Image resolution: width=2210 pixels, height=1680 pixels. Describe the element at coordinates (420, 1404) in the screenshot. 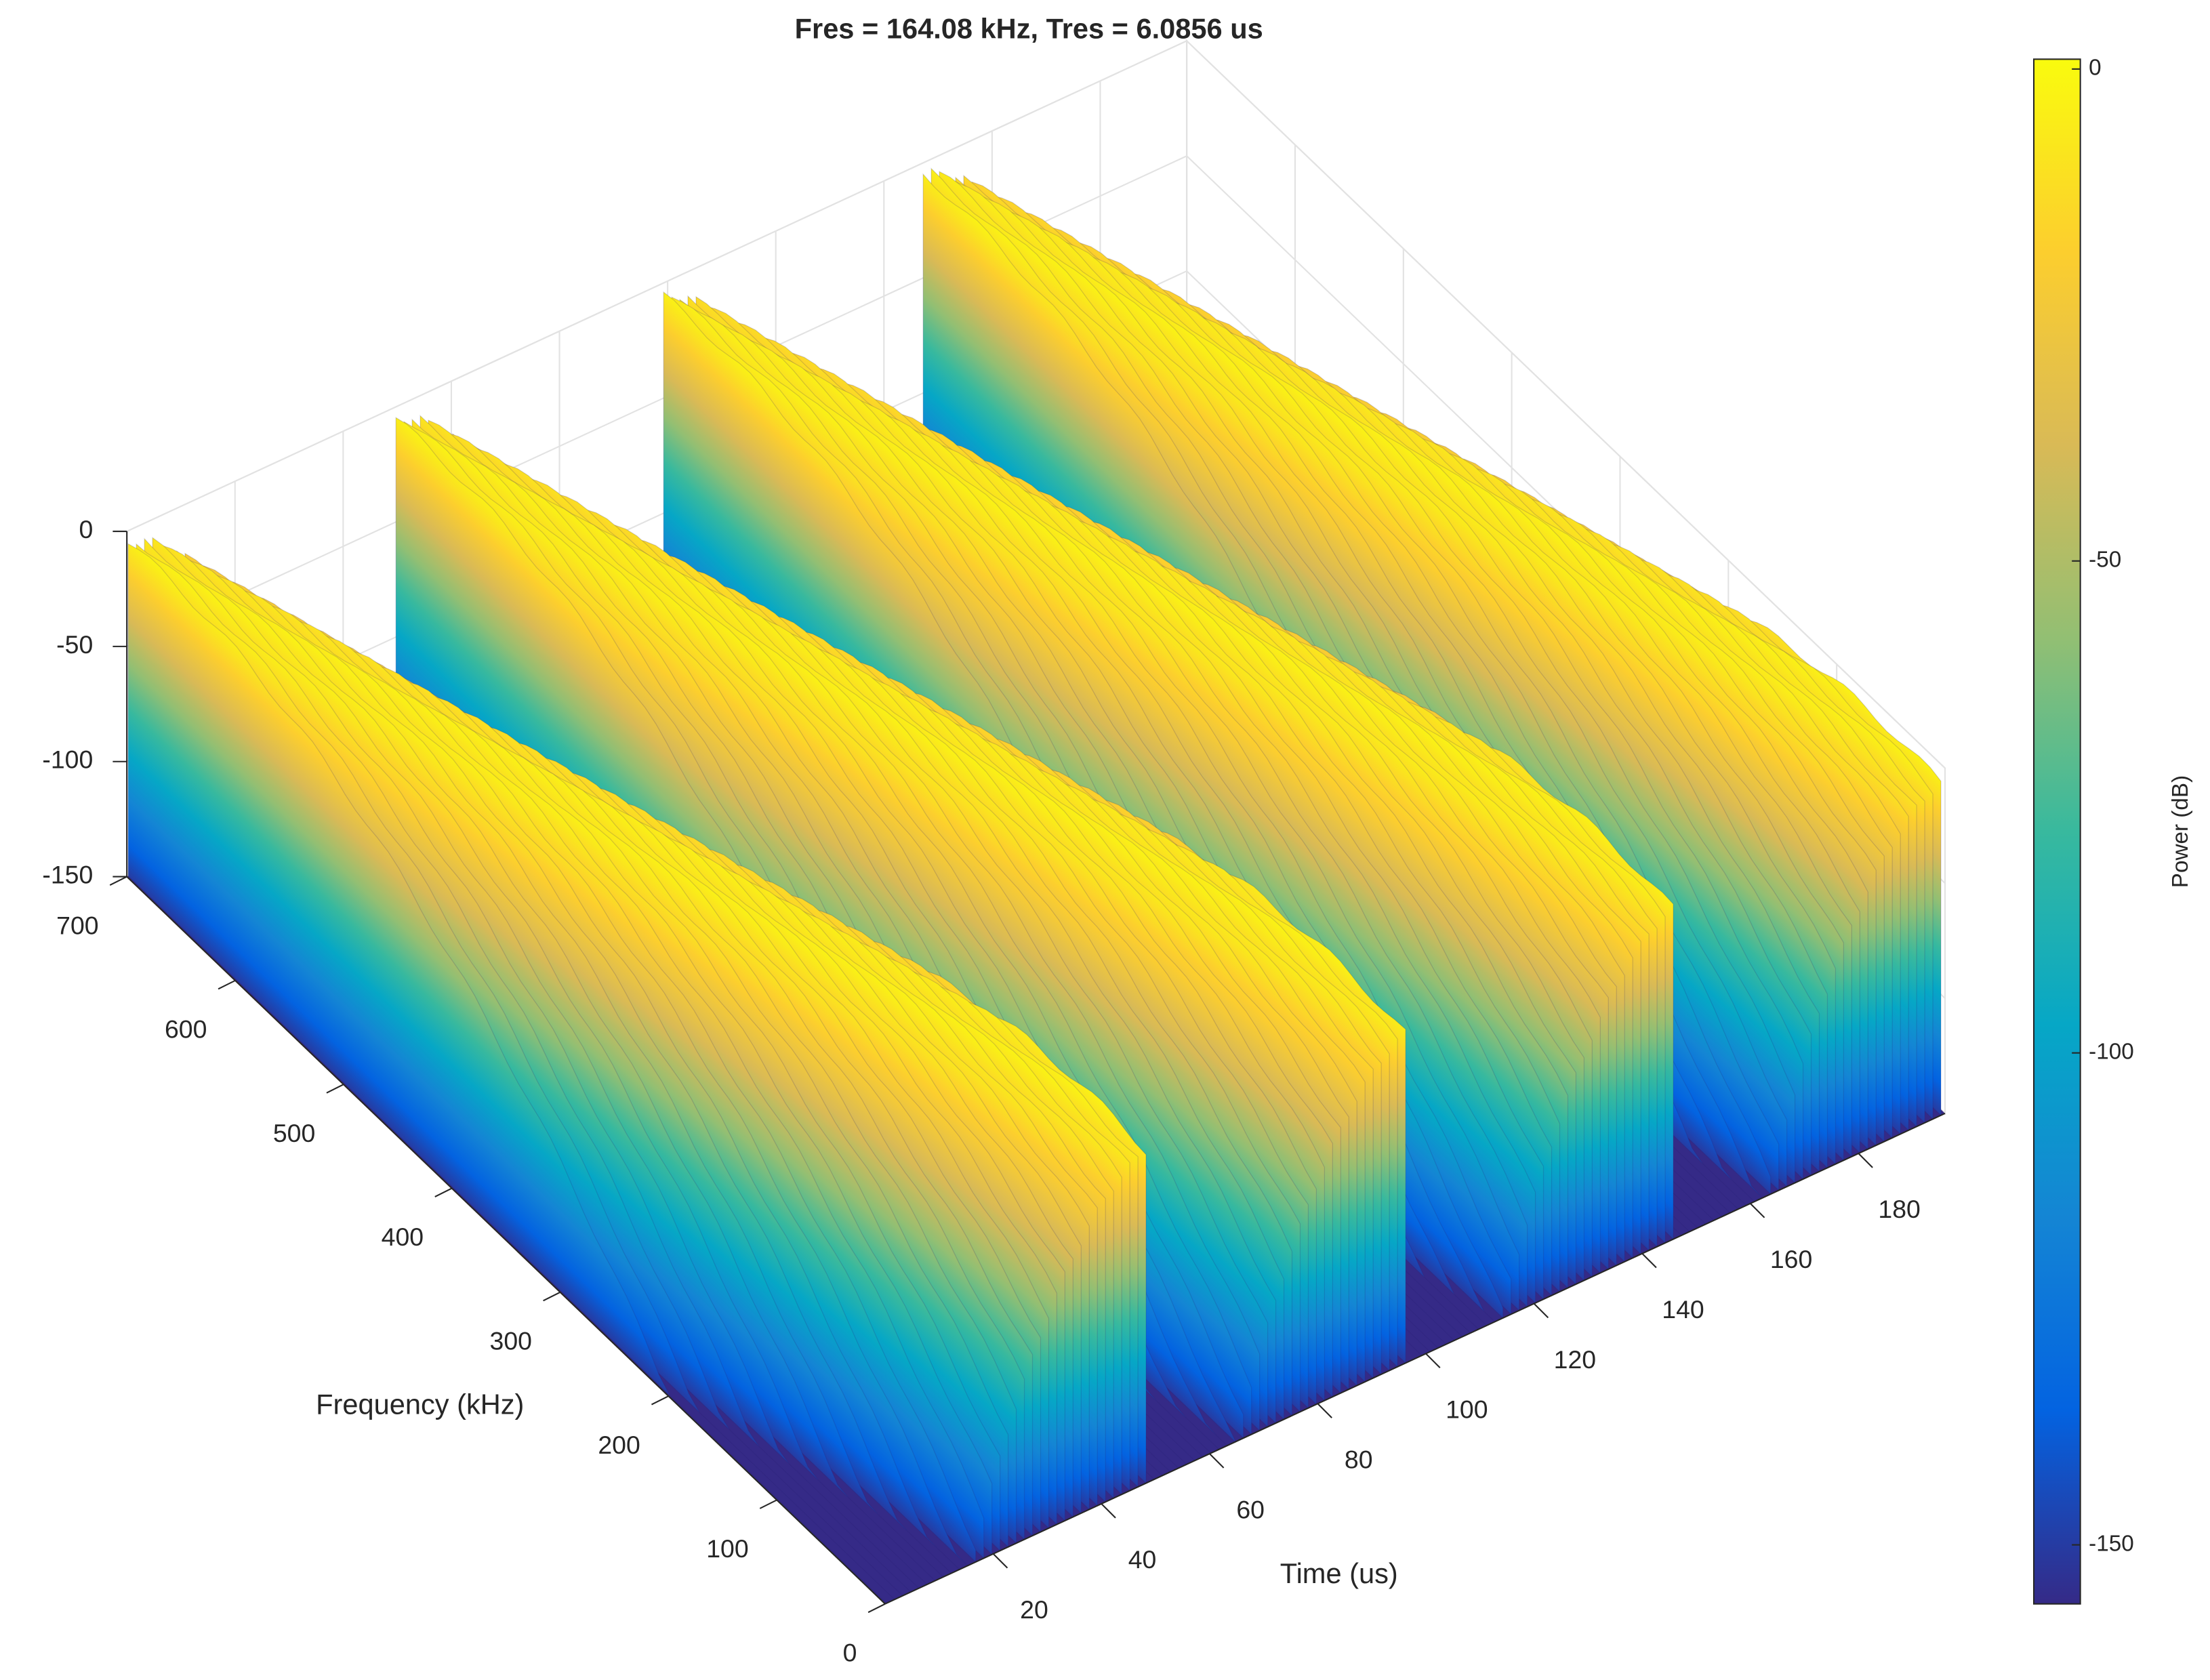

I see `y-axis-label: Frequency (kHz)` at that location.